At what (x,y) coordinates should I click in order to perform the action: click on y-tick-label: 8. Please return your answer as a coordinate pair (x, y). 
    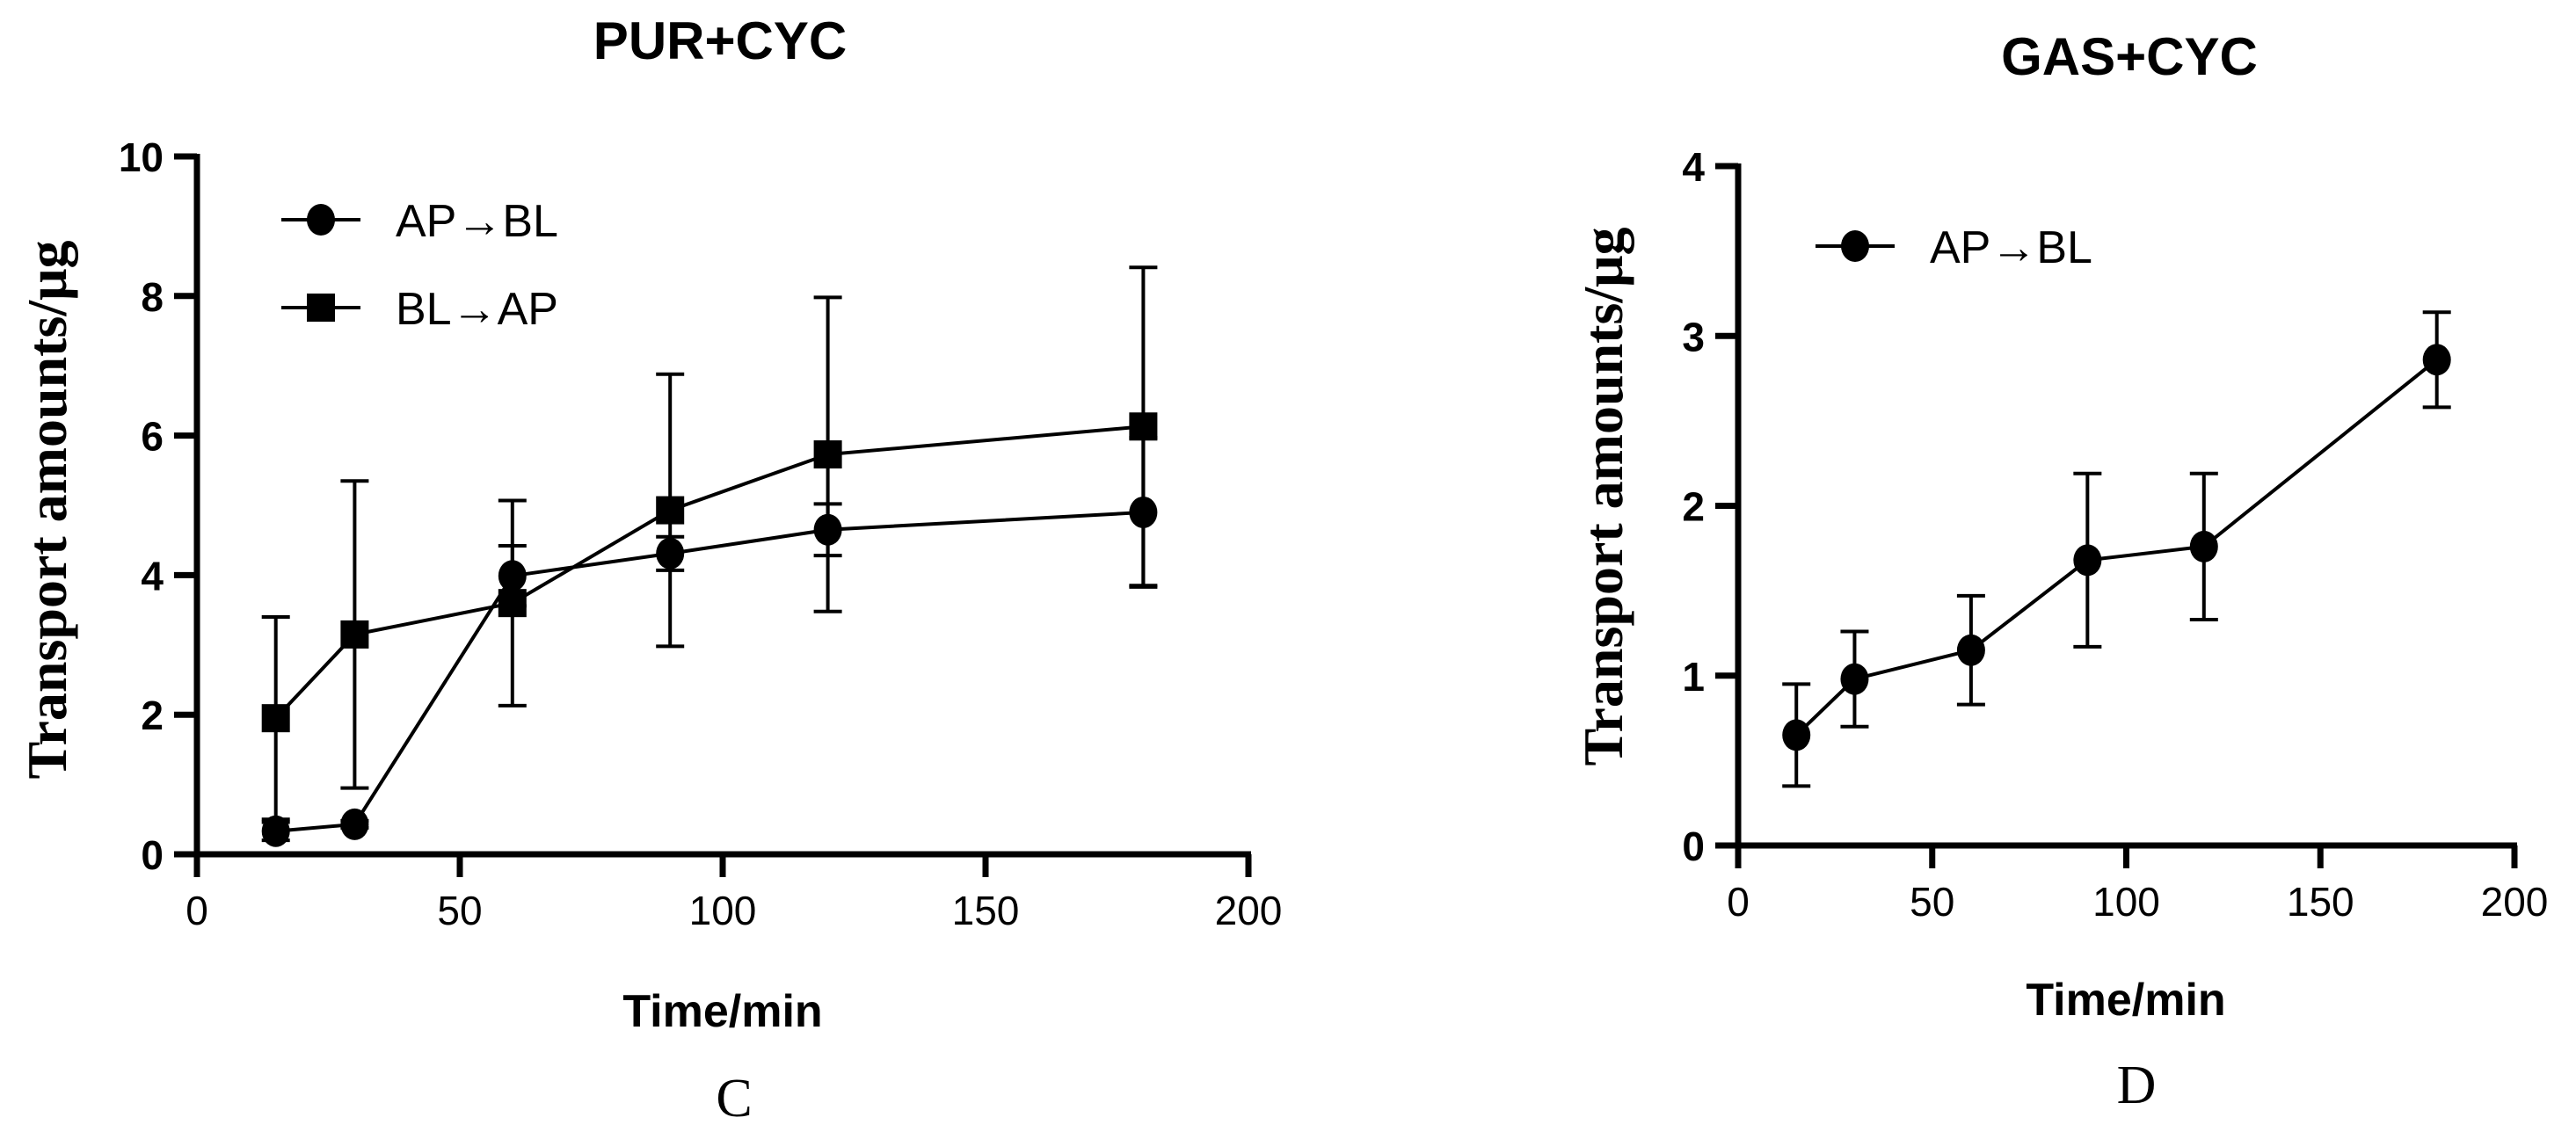
    Looking at the image, I should click on (152, 297).